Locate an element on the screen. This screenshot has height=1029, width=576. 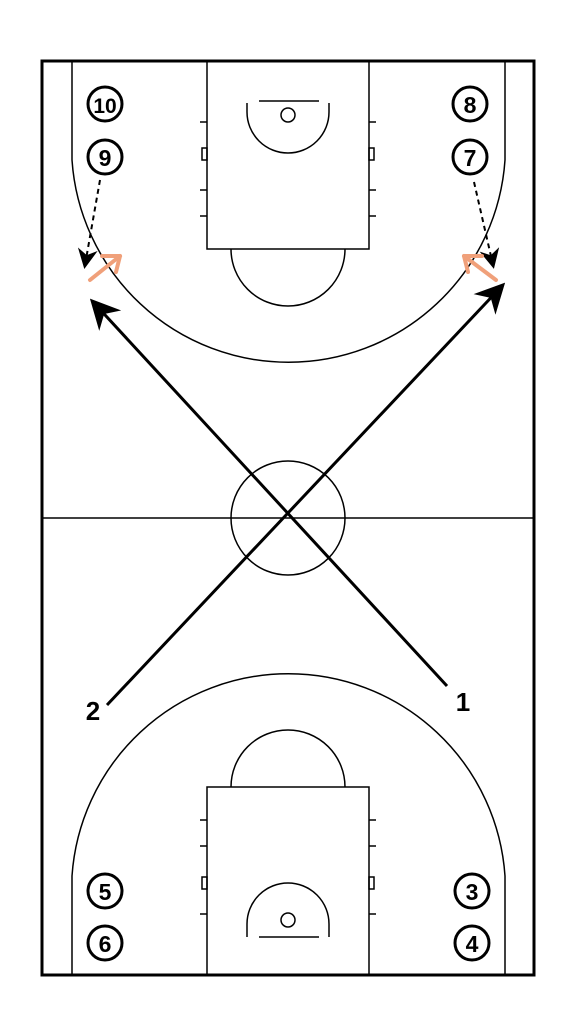
player-marker-3: 3 is located at coordinates (472, 891).